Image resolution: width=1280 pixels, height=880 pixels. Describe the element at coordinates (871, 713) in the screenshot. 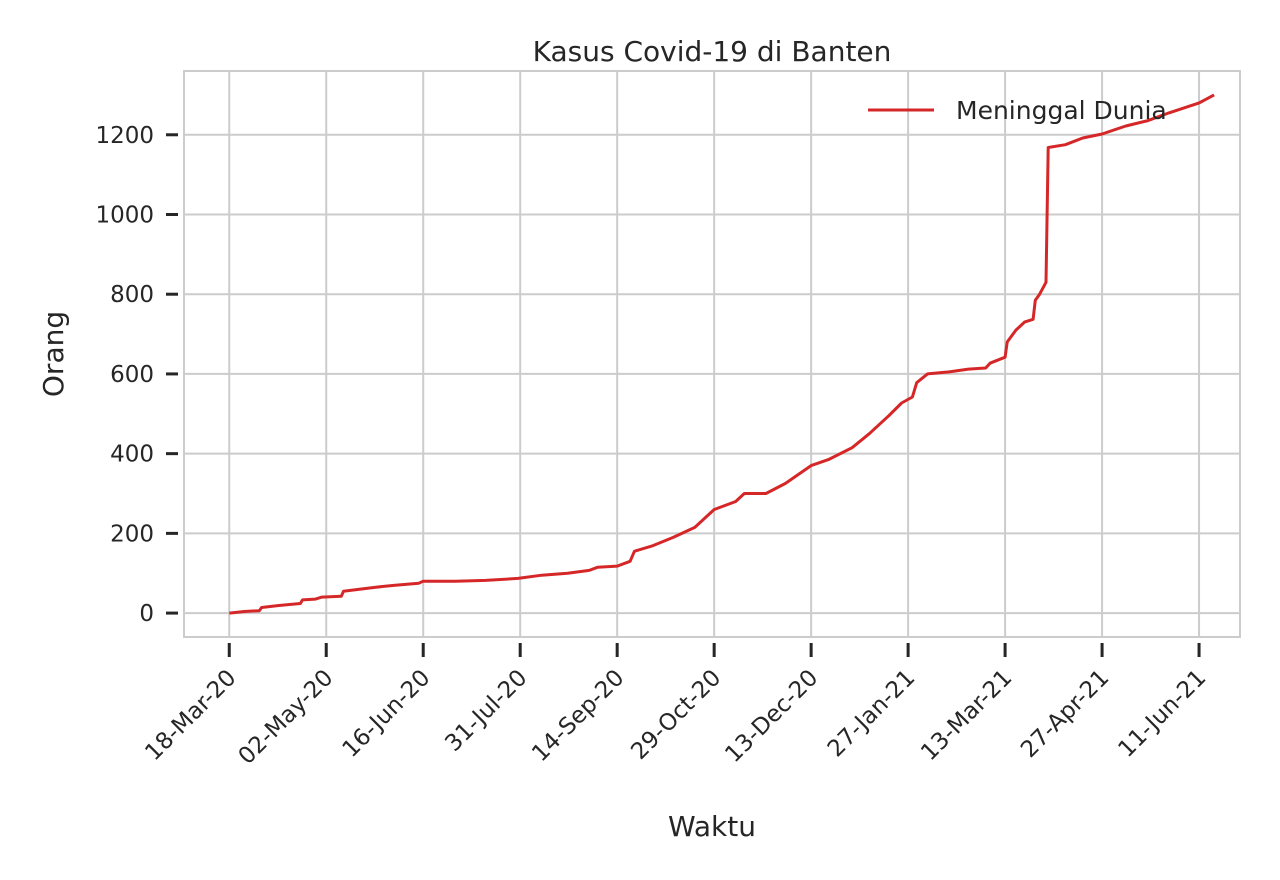

I see `x-tick-label: 27-Jan-21` at that location.